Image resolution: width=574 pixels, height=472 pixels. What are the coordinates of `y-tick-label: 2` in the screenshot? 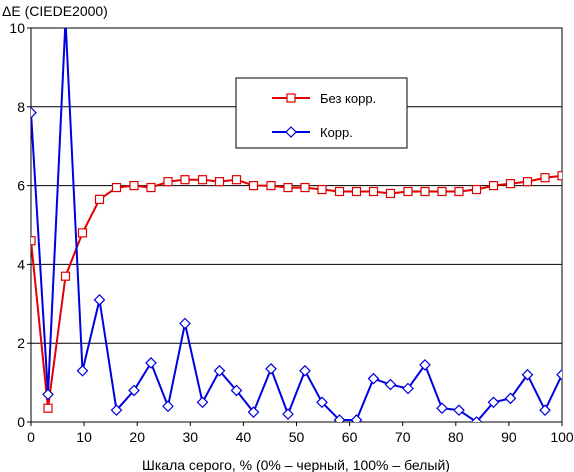 It's located at (21, 343).